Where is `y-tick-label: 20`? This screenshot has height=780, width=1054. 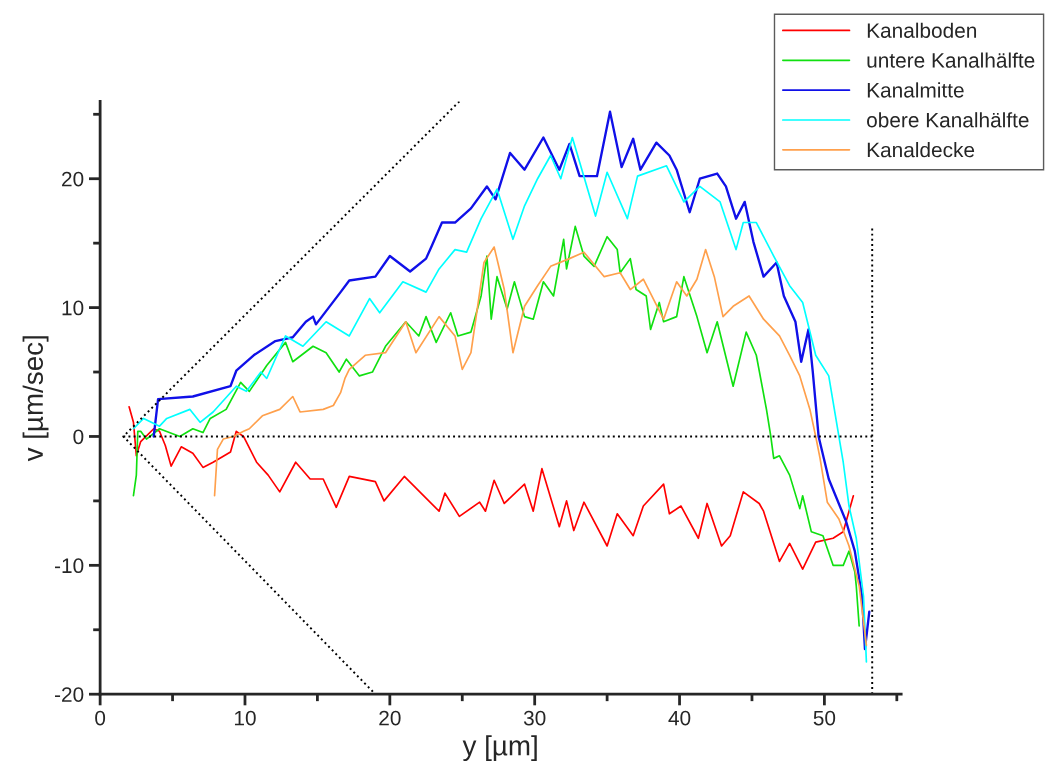
y-tick-label: 20 is located at coordinates (73, 179).